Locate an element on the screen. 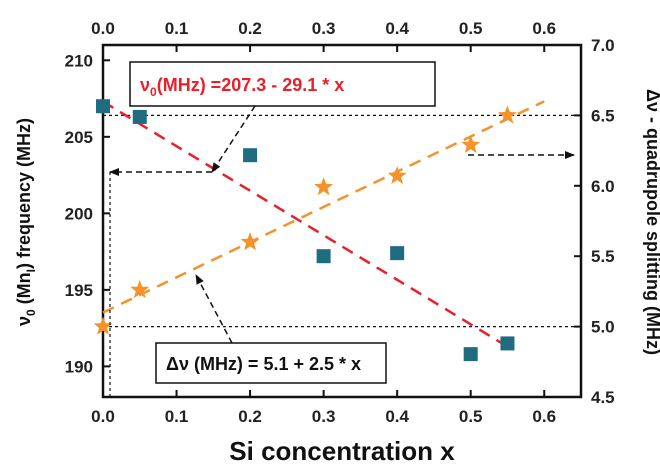 This screenshot has width=660, height=469. black-equation-box is located at coordinates (271, 363).